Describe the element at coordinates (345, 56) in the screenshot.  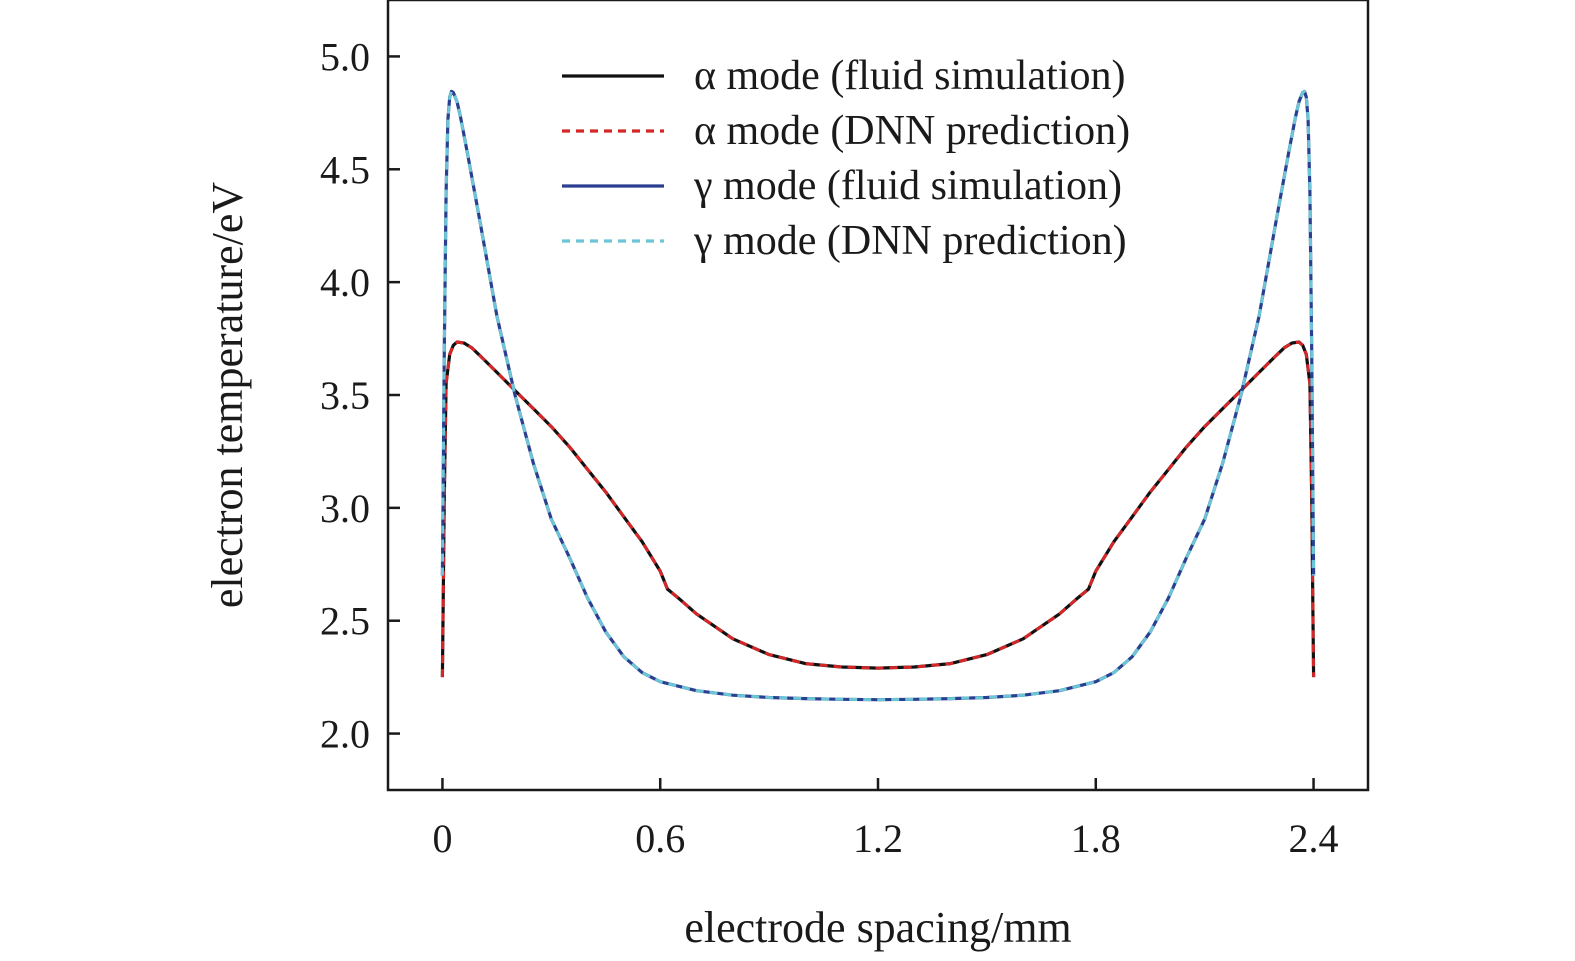
I see `y-tick-label: 5.0` at that location.